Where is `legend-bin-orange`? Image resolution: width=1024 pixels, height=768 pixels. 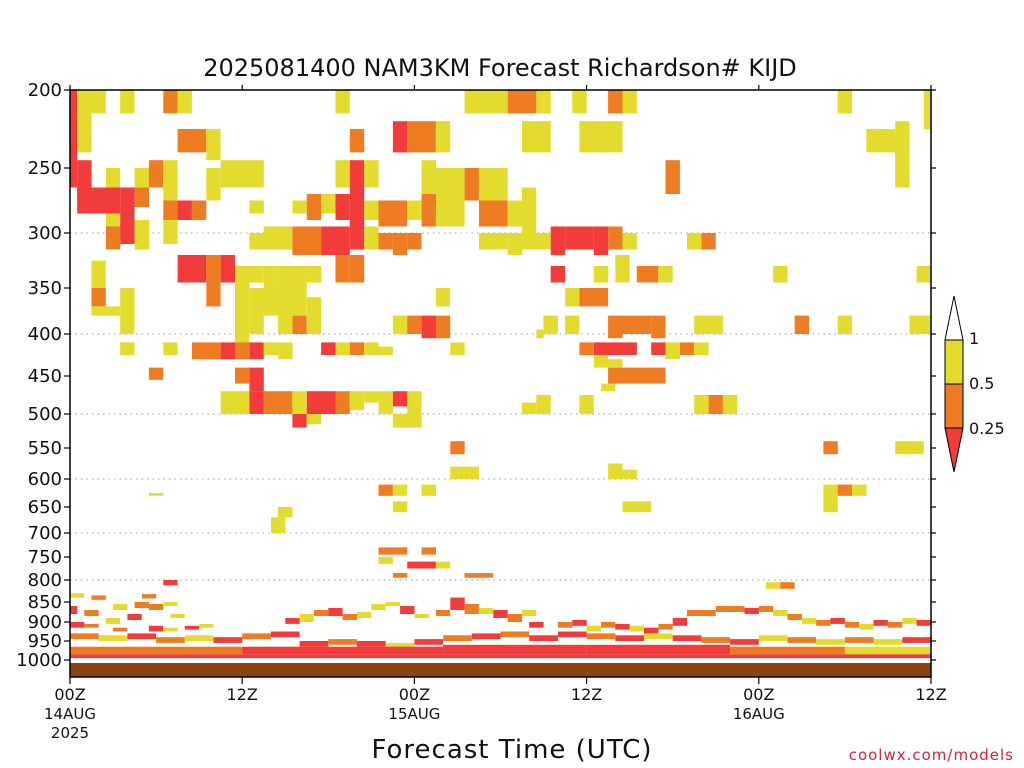
legend-bin-orange is located at coordinates (954, 406).